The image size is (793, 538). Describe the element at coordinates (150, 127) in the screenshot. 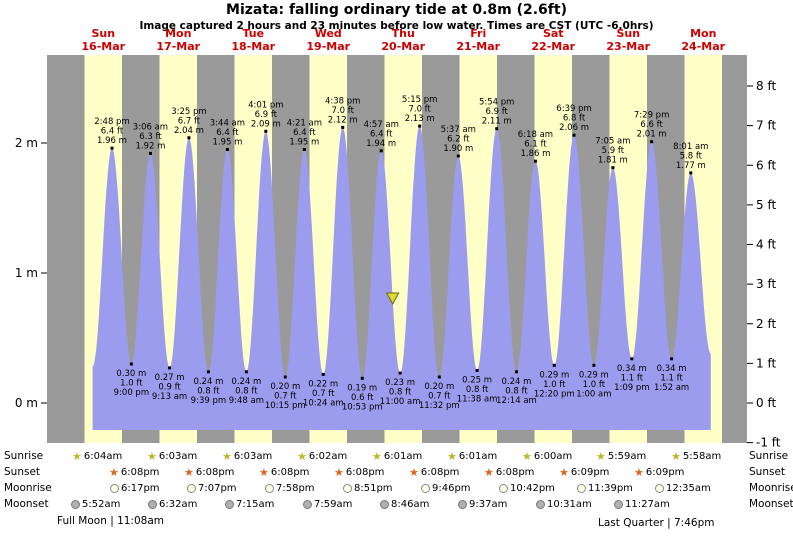

I see `high-tide-label: 3:06 am` at that location.